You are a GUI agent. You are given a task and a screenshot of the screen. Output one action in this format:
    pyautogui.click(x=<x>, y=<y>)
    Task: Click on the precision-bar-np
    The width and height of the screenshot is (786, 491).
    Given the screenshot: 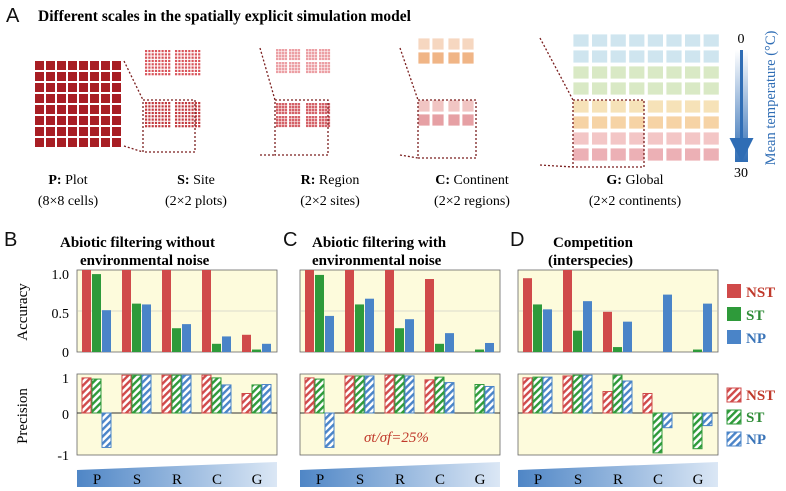 What is the action you would take?
    pyautogui.click(x=489, y=399)
    